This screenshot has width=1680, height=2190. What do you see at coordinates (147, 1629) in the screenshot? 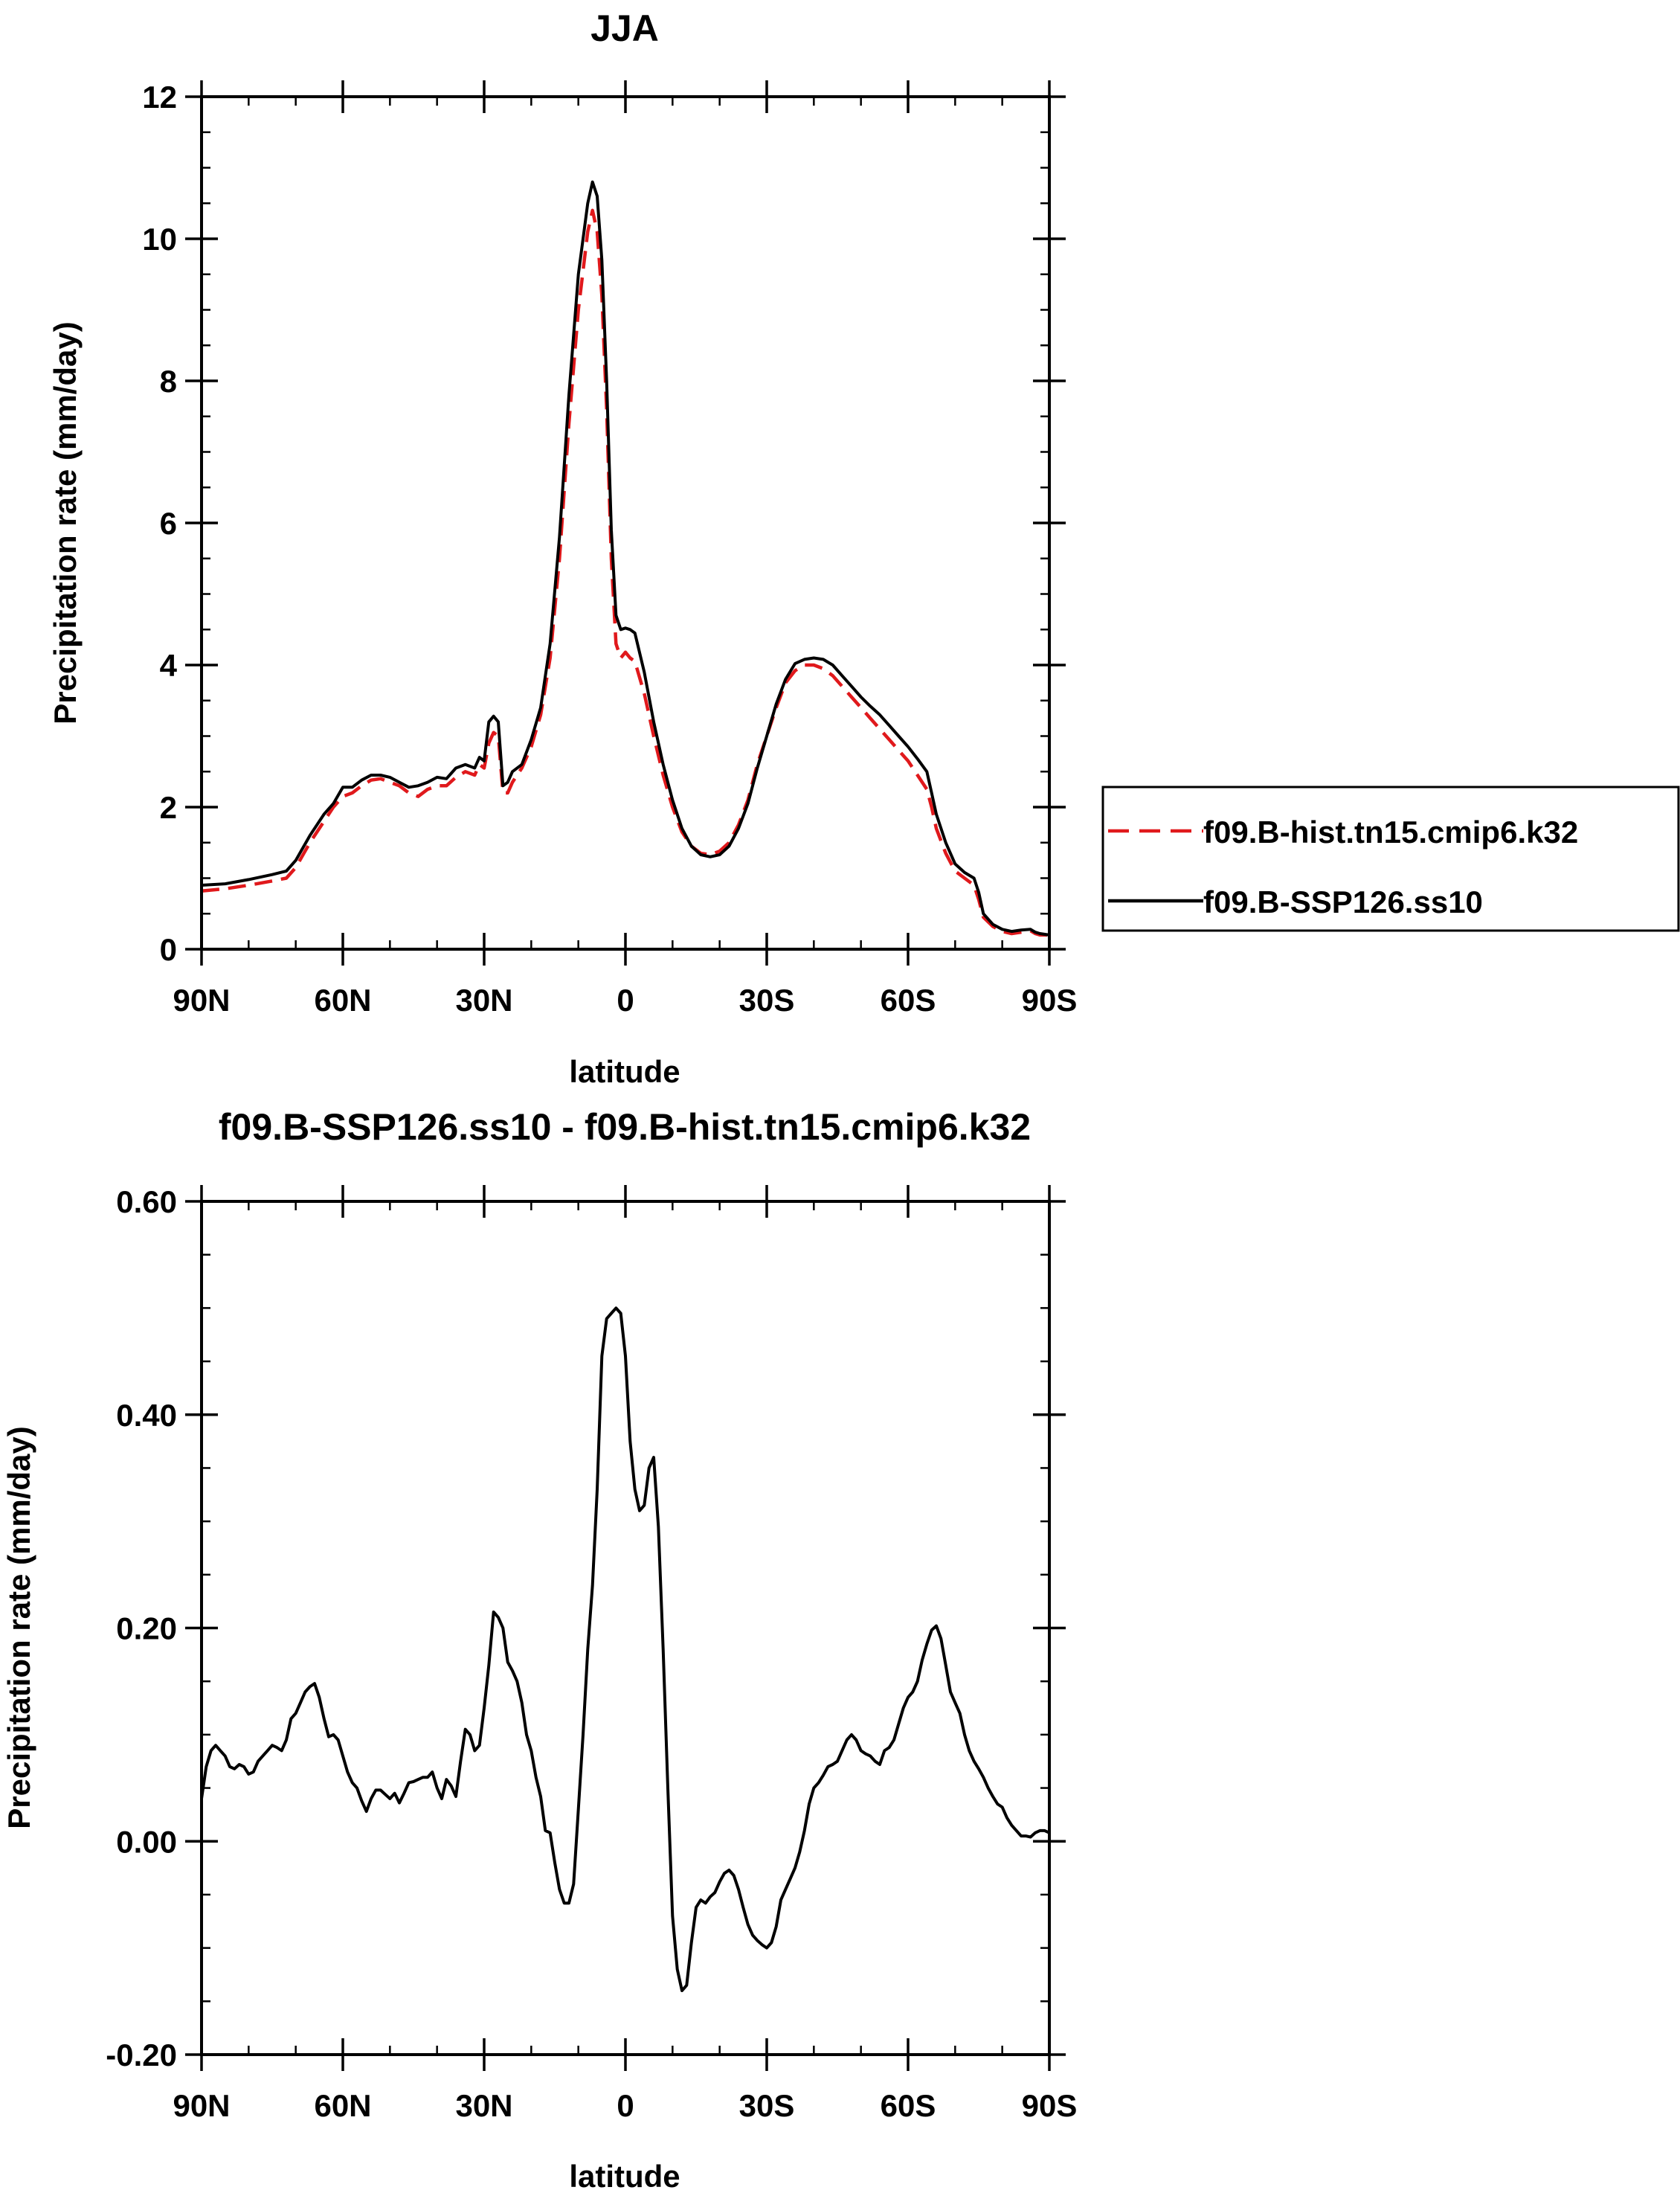
I see `bottom-y-tick-label: 0.20` at bounding box center [147, 1629].